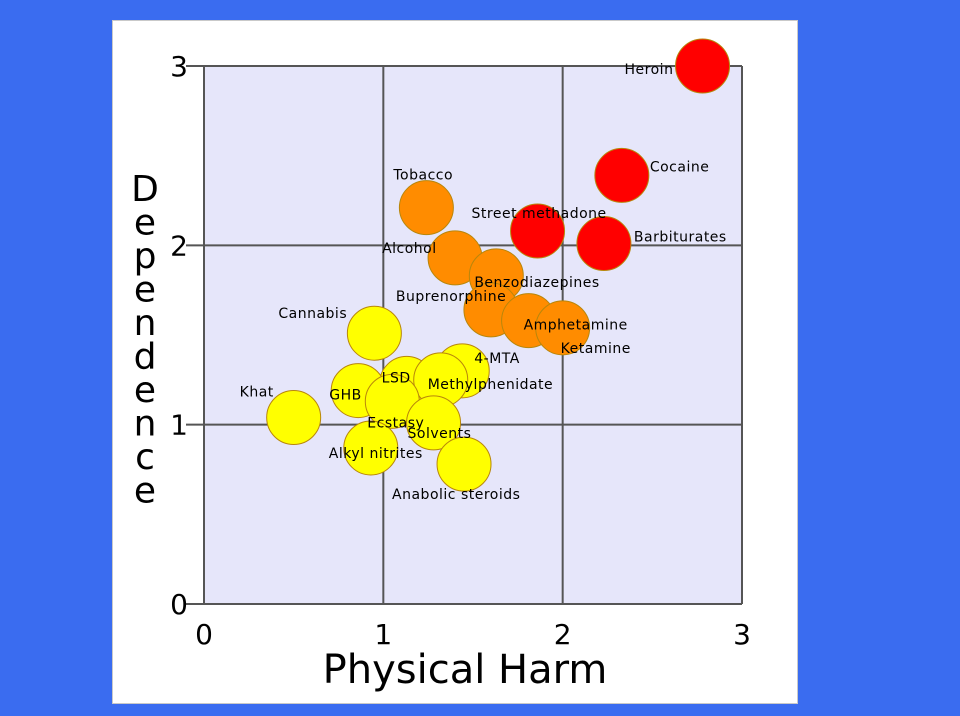 The image size is (960, 716). Describe the element at coordinates (536, 283) in the screenshot. I see `point-label: Benzodiazepines` at that location.